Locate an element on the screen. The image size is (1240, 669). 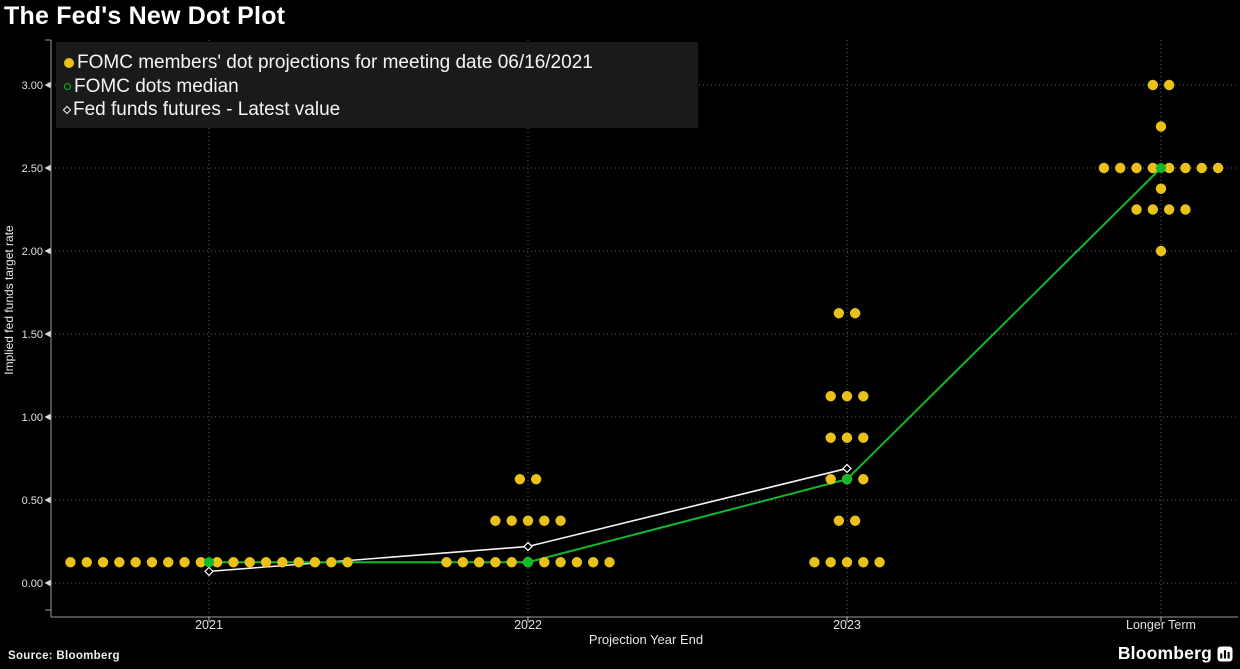
svg-text: 2021 is located at coordinates (209, 625).